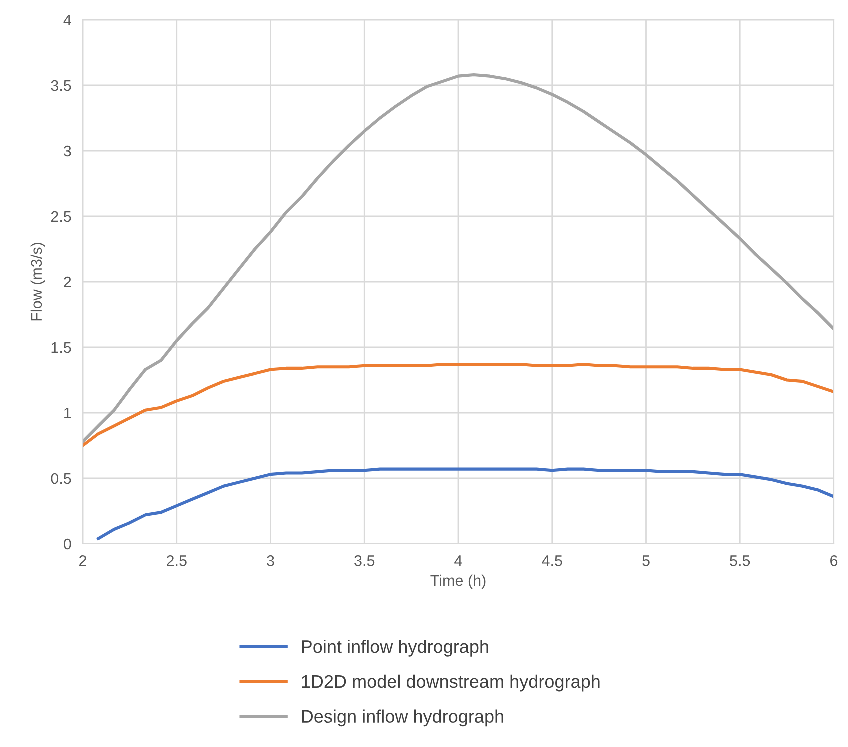 Image resolution: width=848 pixels, height=747 pixels. I want to click on y-tick-label: 4, so click(68, 20).